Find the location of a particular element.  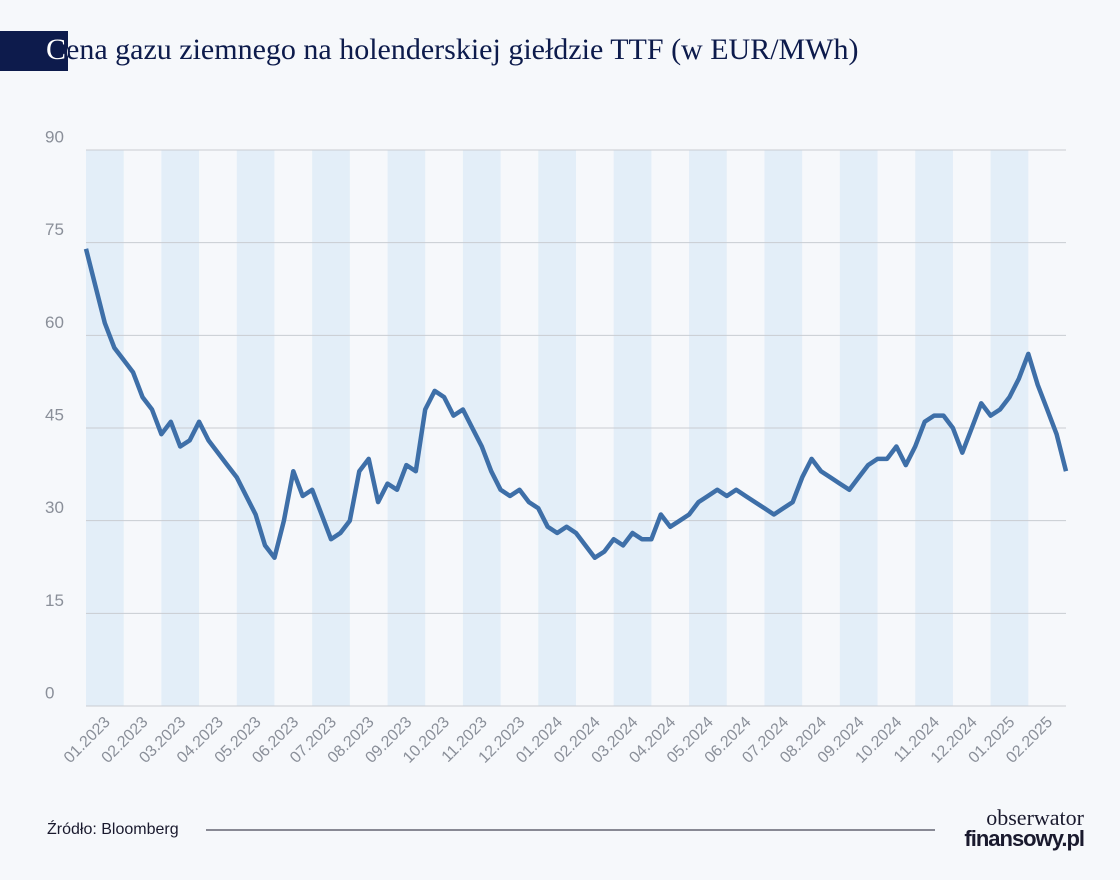

title-box is located at coordinates (34, 51).